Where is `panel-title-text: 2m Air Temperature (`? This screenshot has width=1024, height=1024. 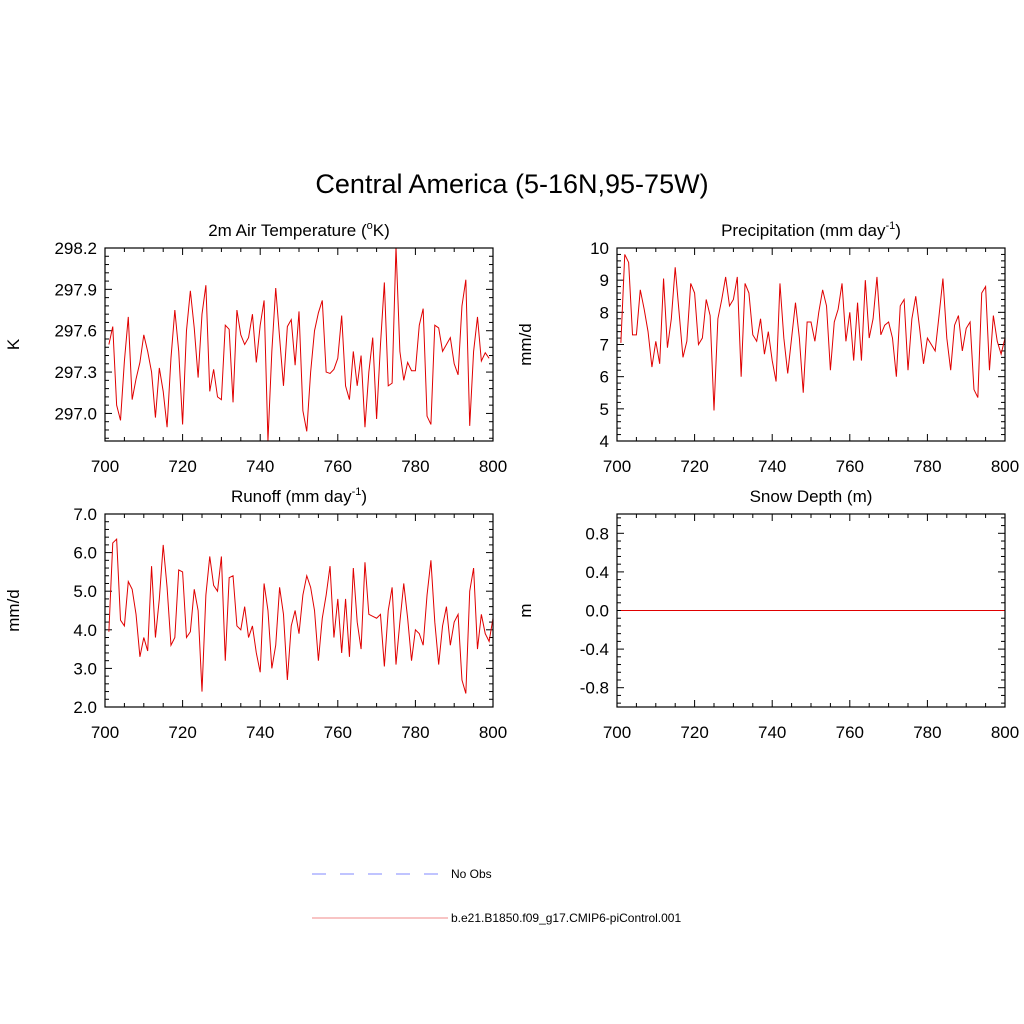 panel-title-text: 2m Air Temperature ( is located at coordinates (287, 230).